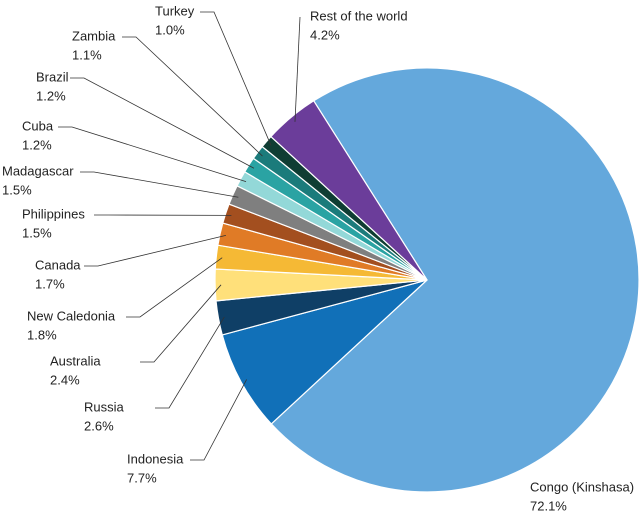 Image resolution: width=641 pixels, height=516 pixels. Describe the element at coordinates (52, 76) in the screenshot. I see `slice-label: Brazil` at that location.